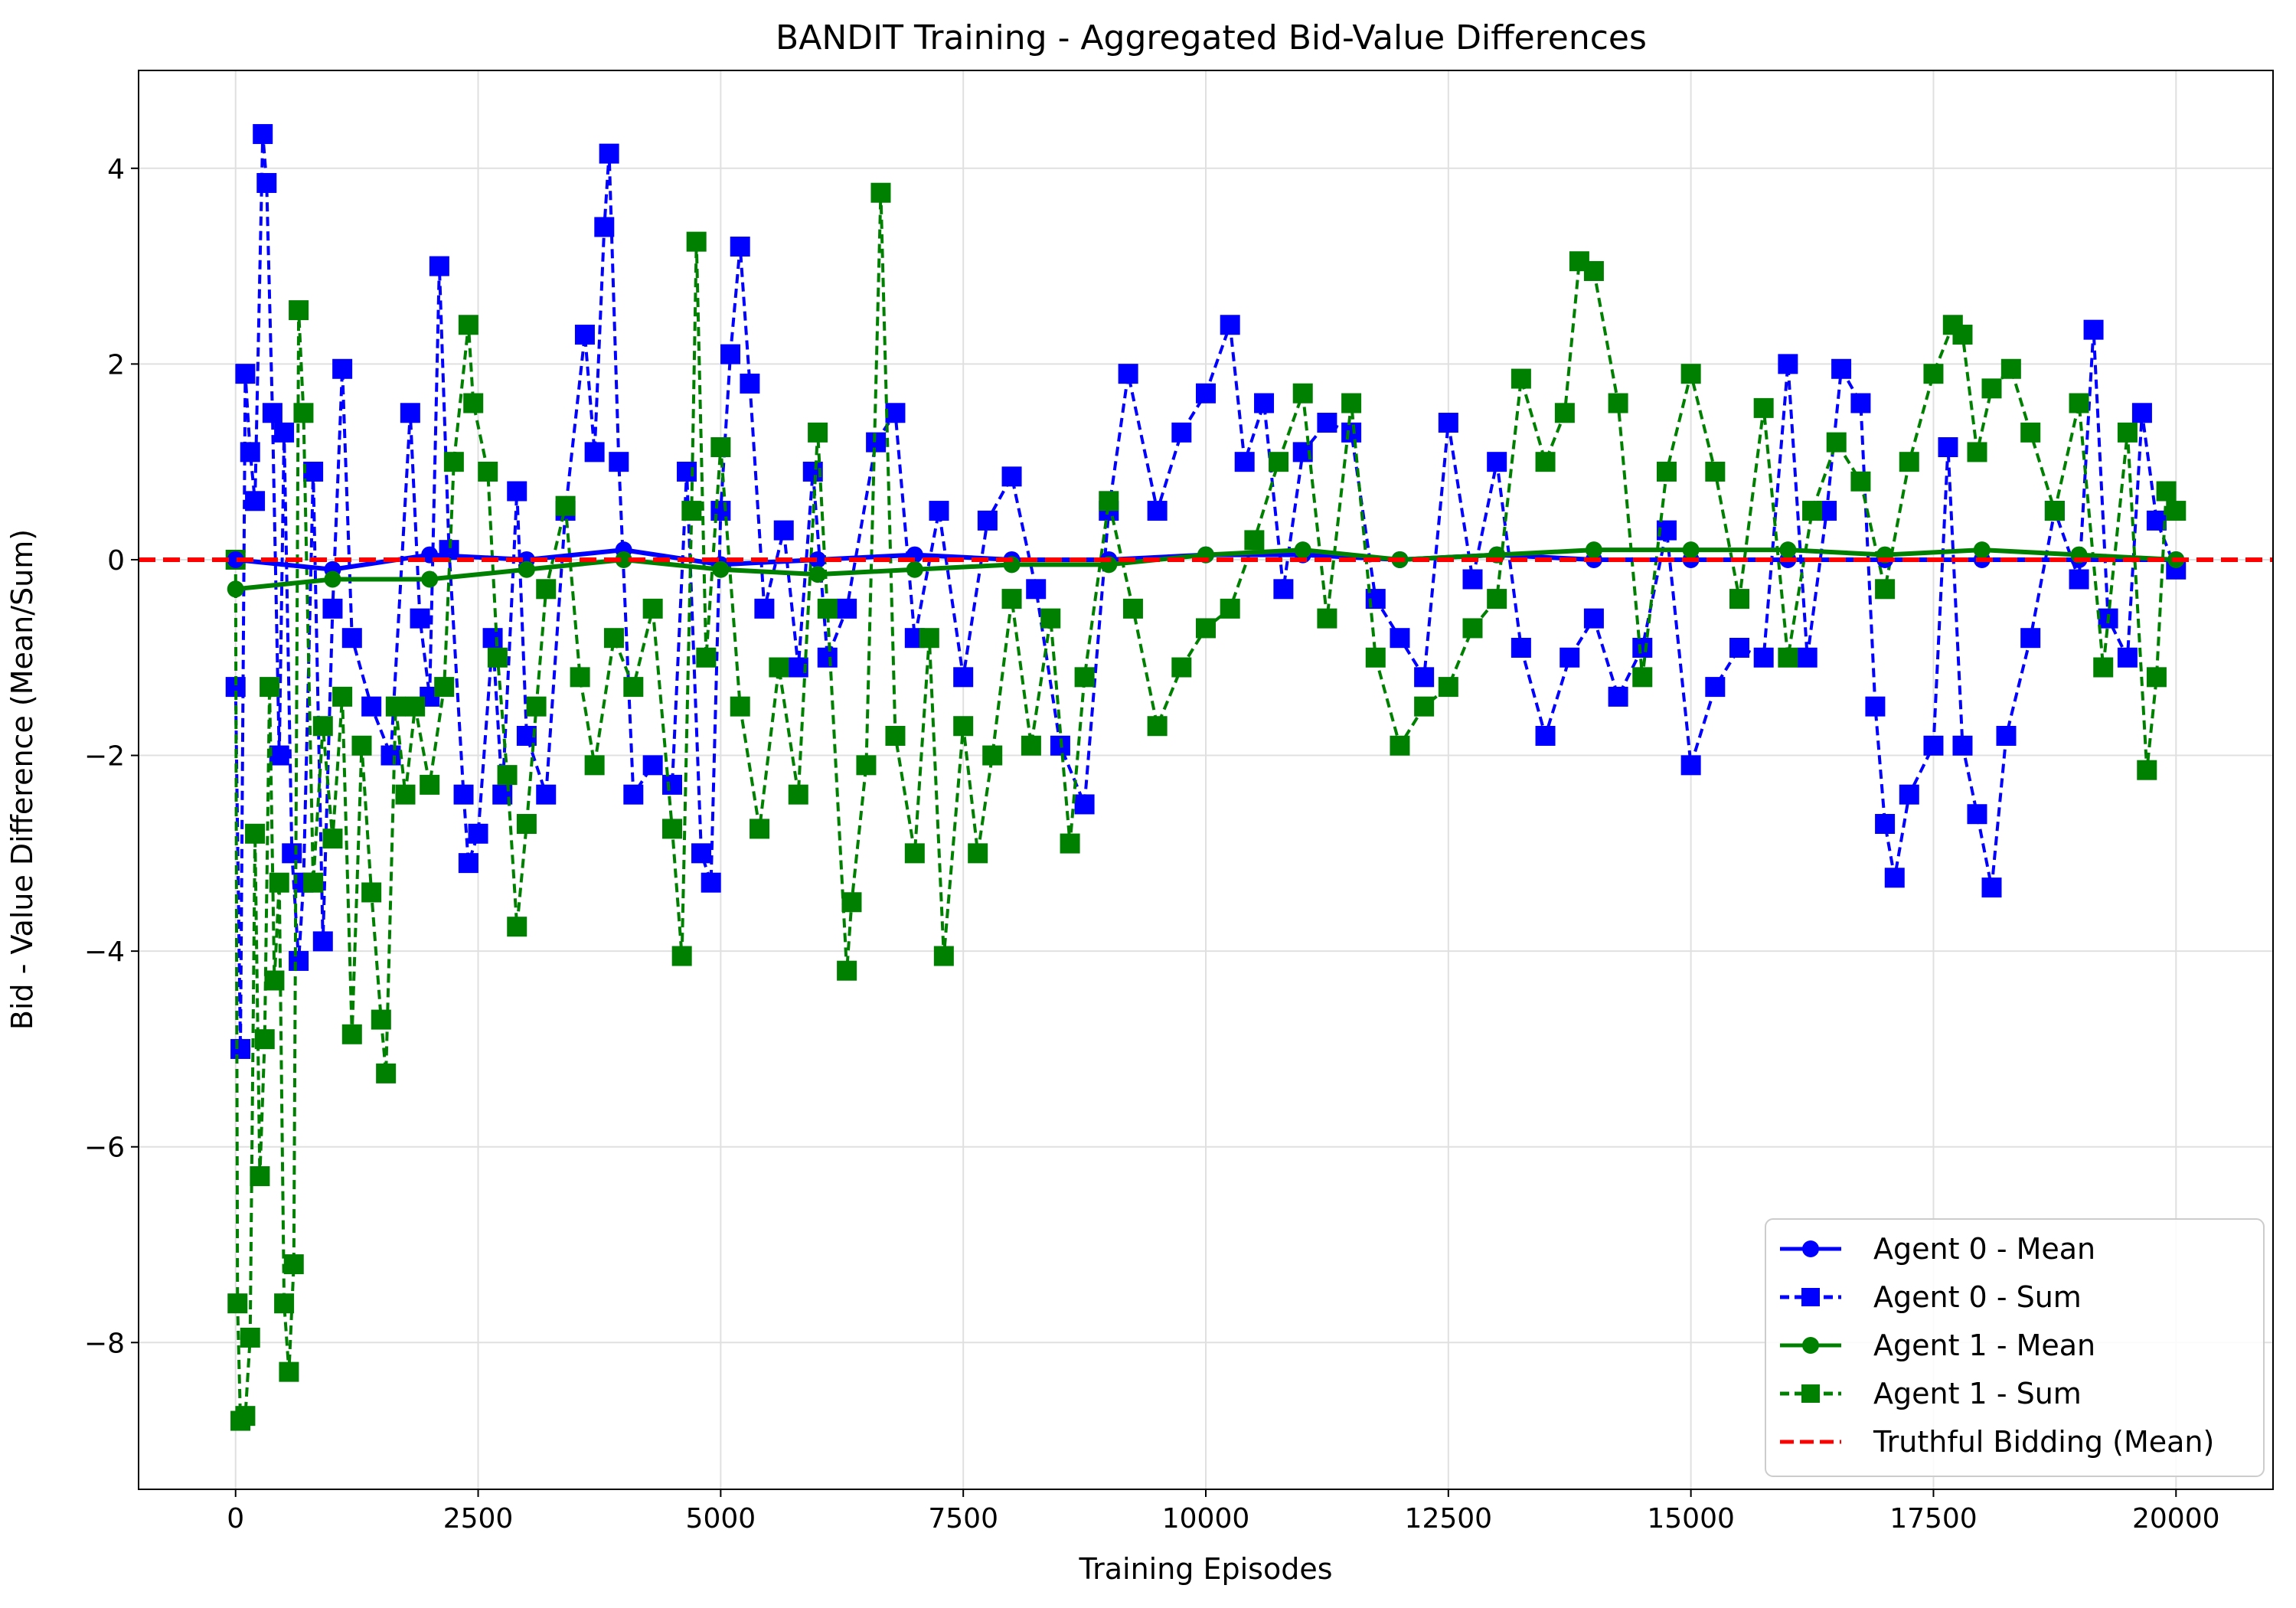 This screenshot has height=1608, width=2296. I want to click on legend-label: Agent 1 - Mean, so click(1984, 1345).